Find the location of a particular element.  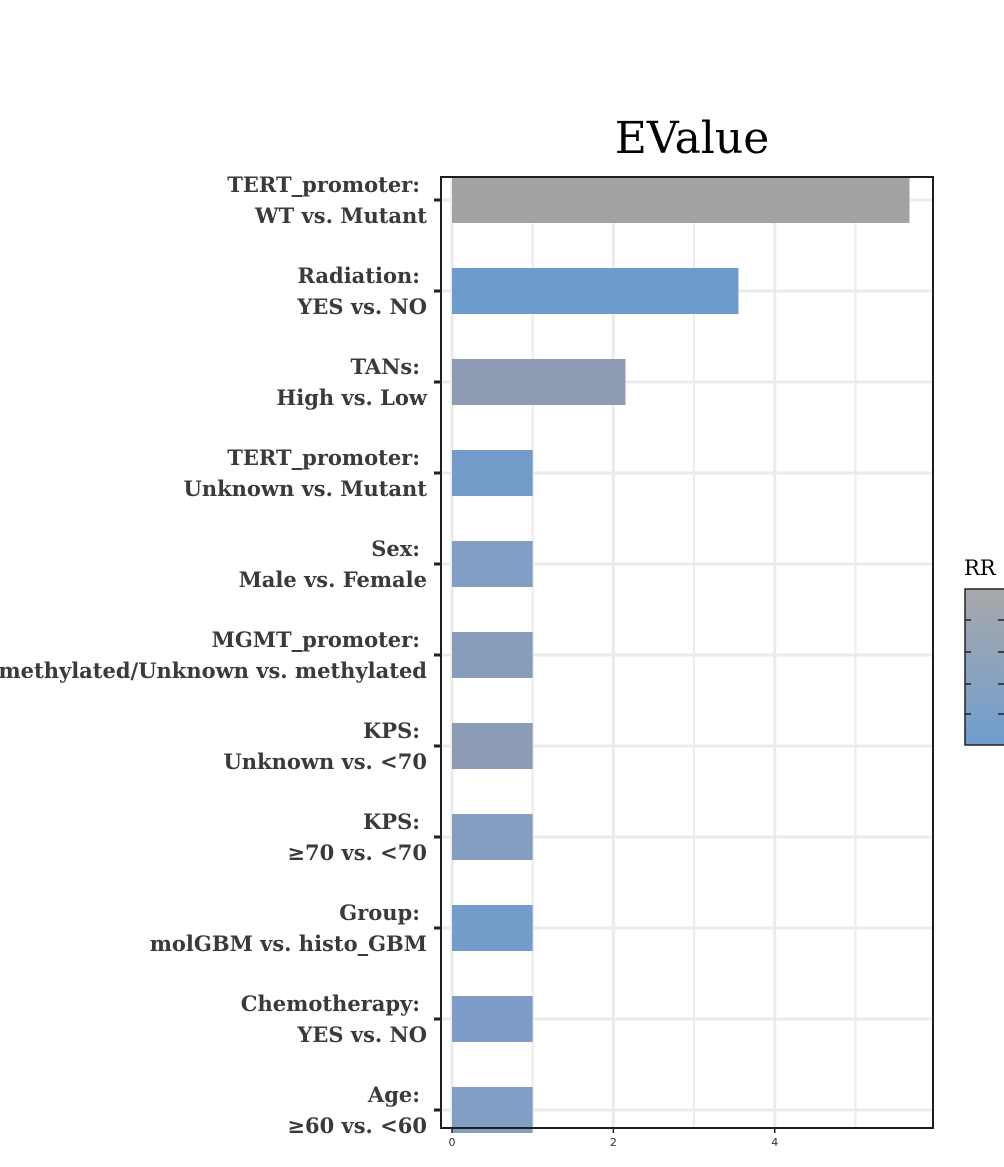

x-axis-ticks: 0 2 4 is located at coordinates (613, 1138).